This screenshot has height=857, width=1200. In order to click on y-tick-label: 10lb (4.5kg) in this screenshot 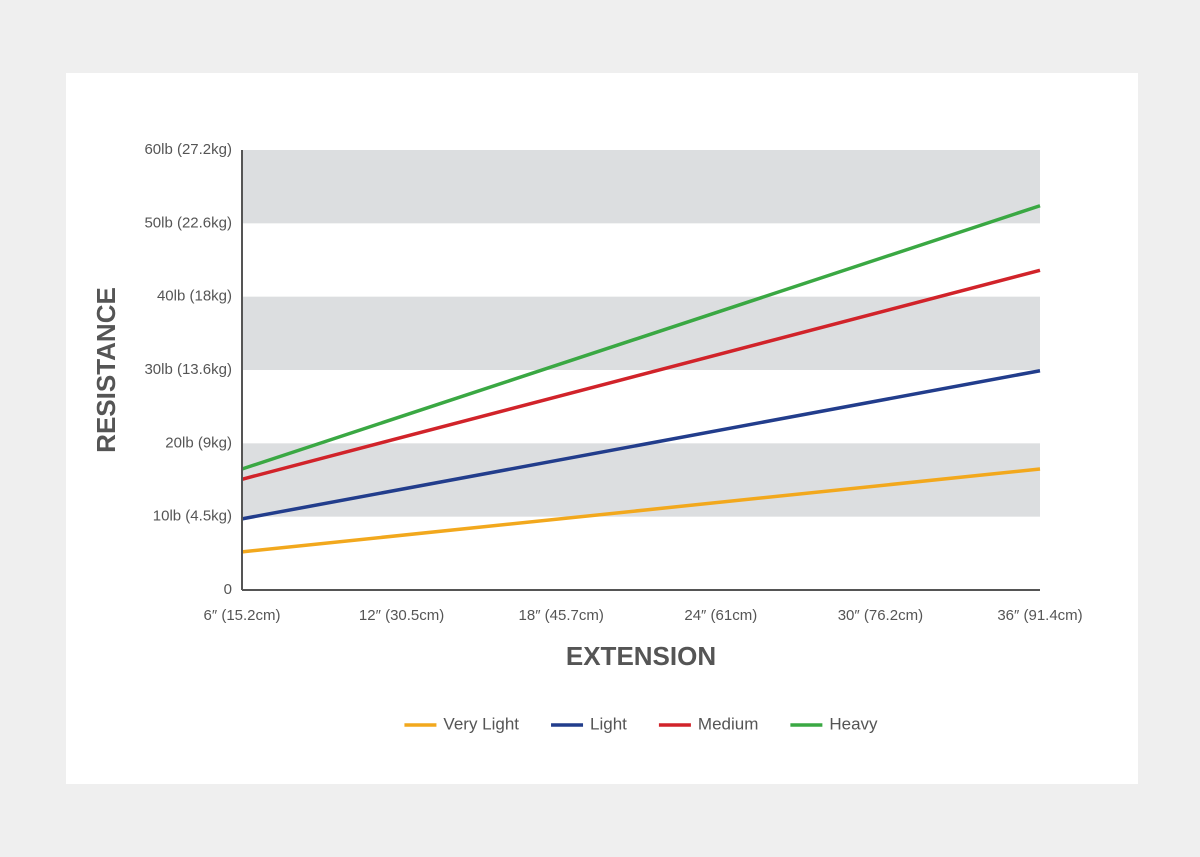, I will do `click(192, 516)`.